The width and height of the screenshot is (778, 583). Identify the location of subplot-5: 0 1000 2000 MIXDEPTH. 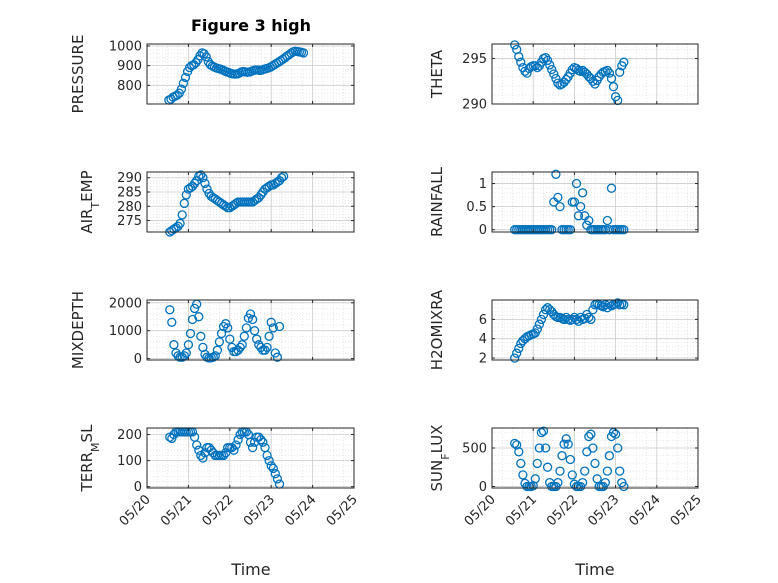
(212, 330).